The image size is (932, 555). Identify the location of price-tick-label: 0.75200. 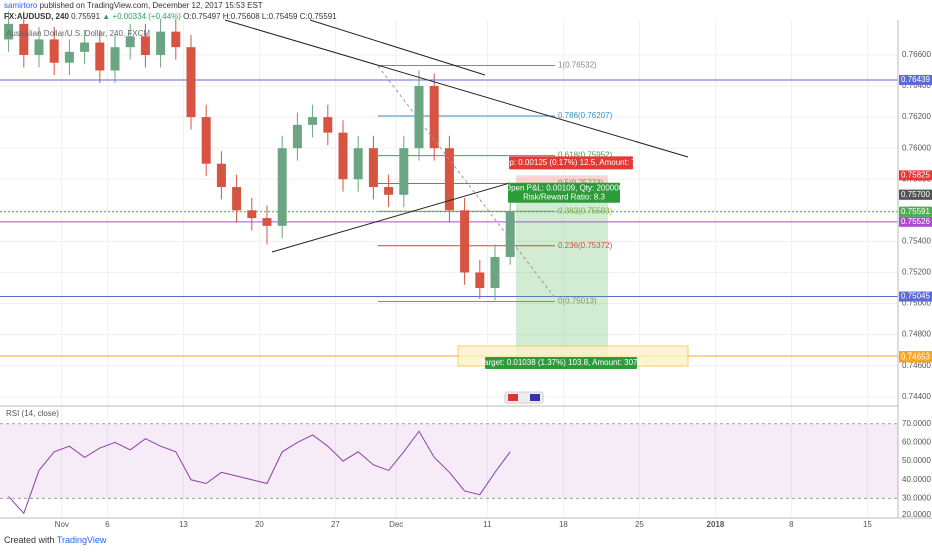
(916, 272).